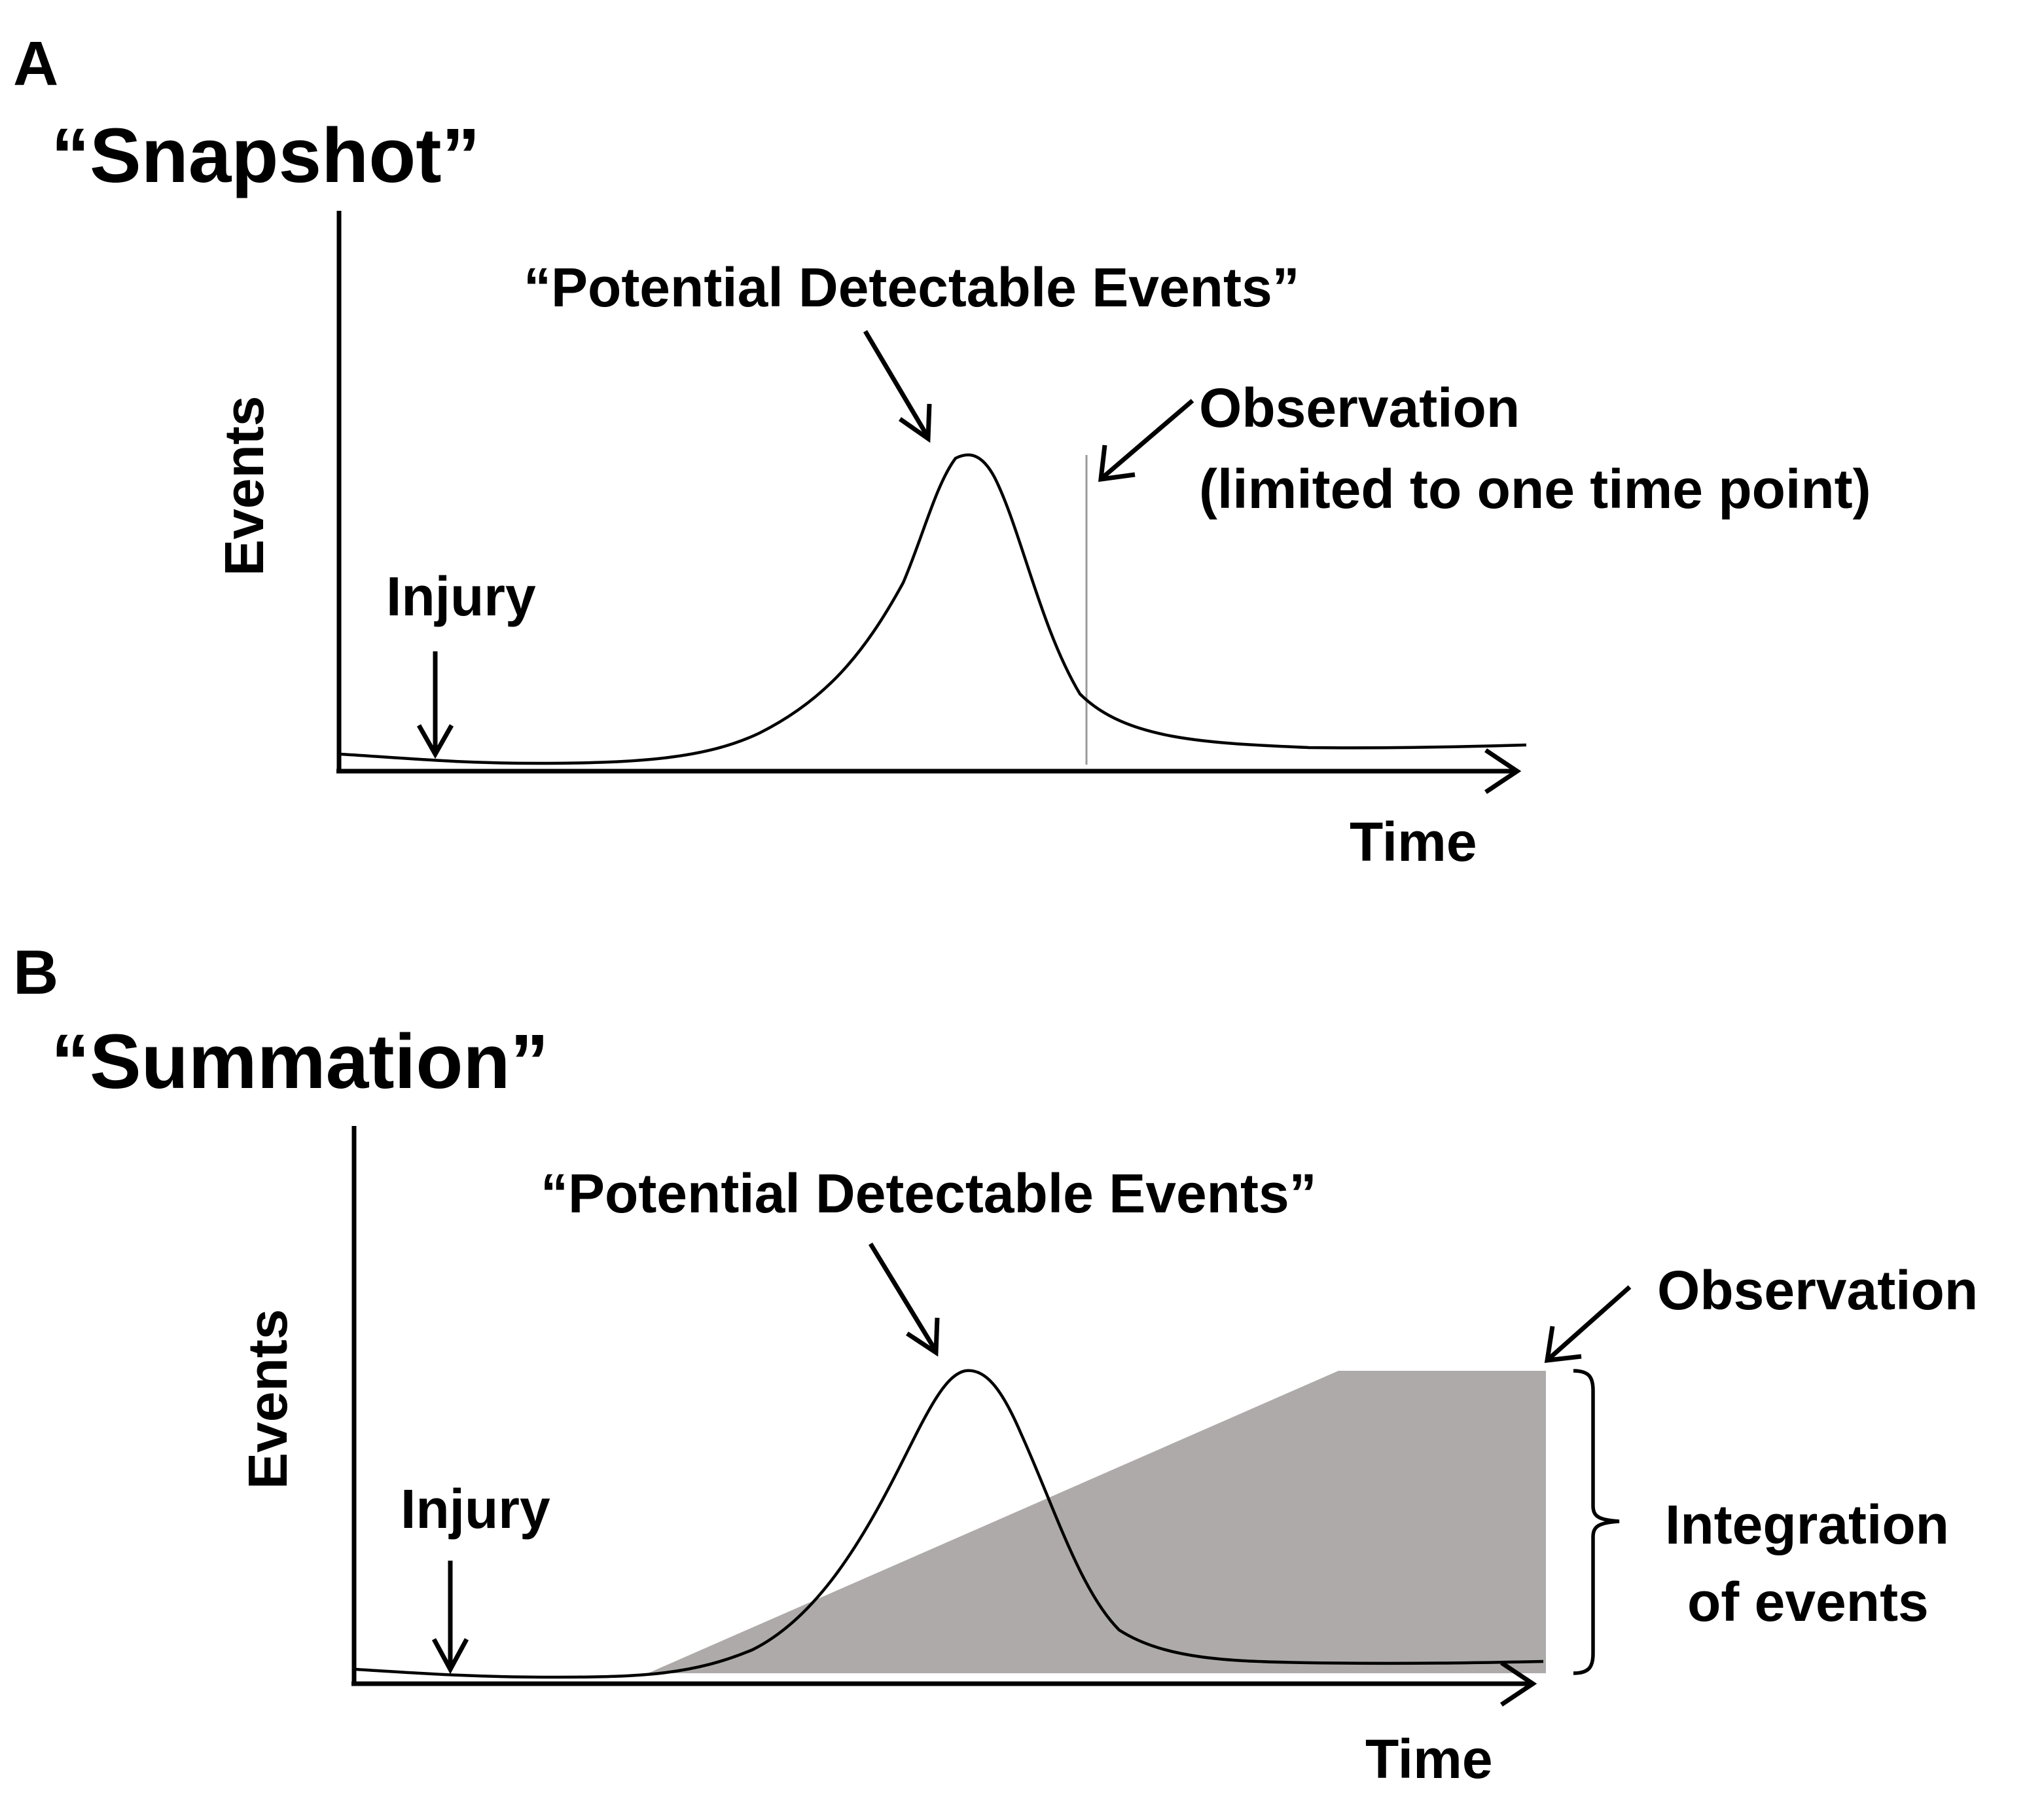  What do you see at coordinates (1097, 1522) in the screenshot?
I see `panel-b-integration-area` at bounding box center [1097, 1522].